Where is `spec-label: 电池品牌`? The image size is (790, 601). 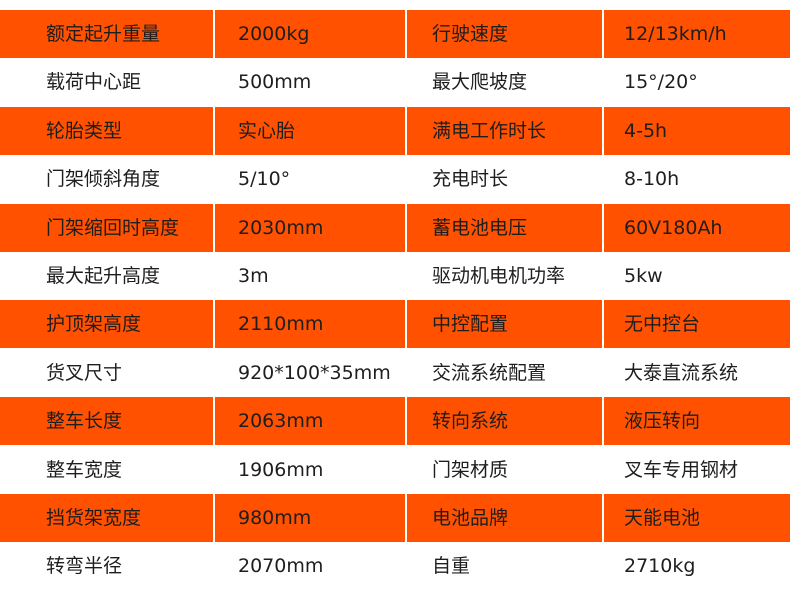 spec-label: 电池品牌 is located at coordinates (504, 518).